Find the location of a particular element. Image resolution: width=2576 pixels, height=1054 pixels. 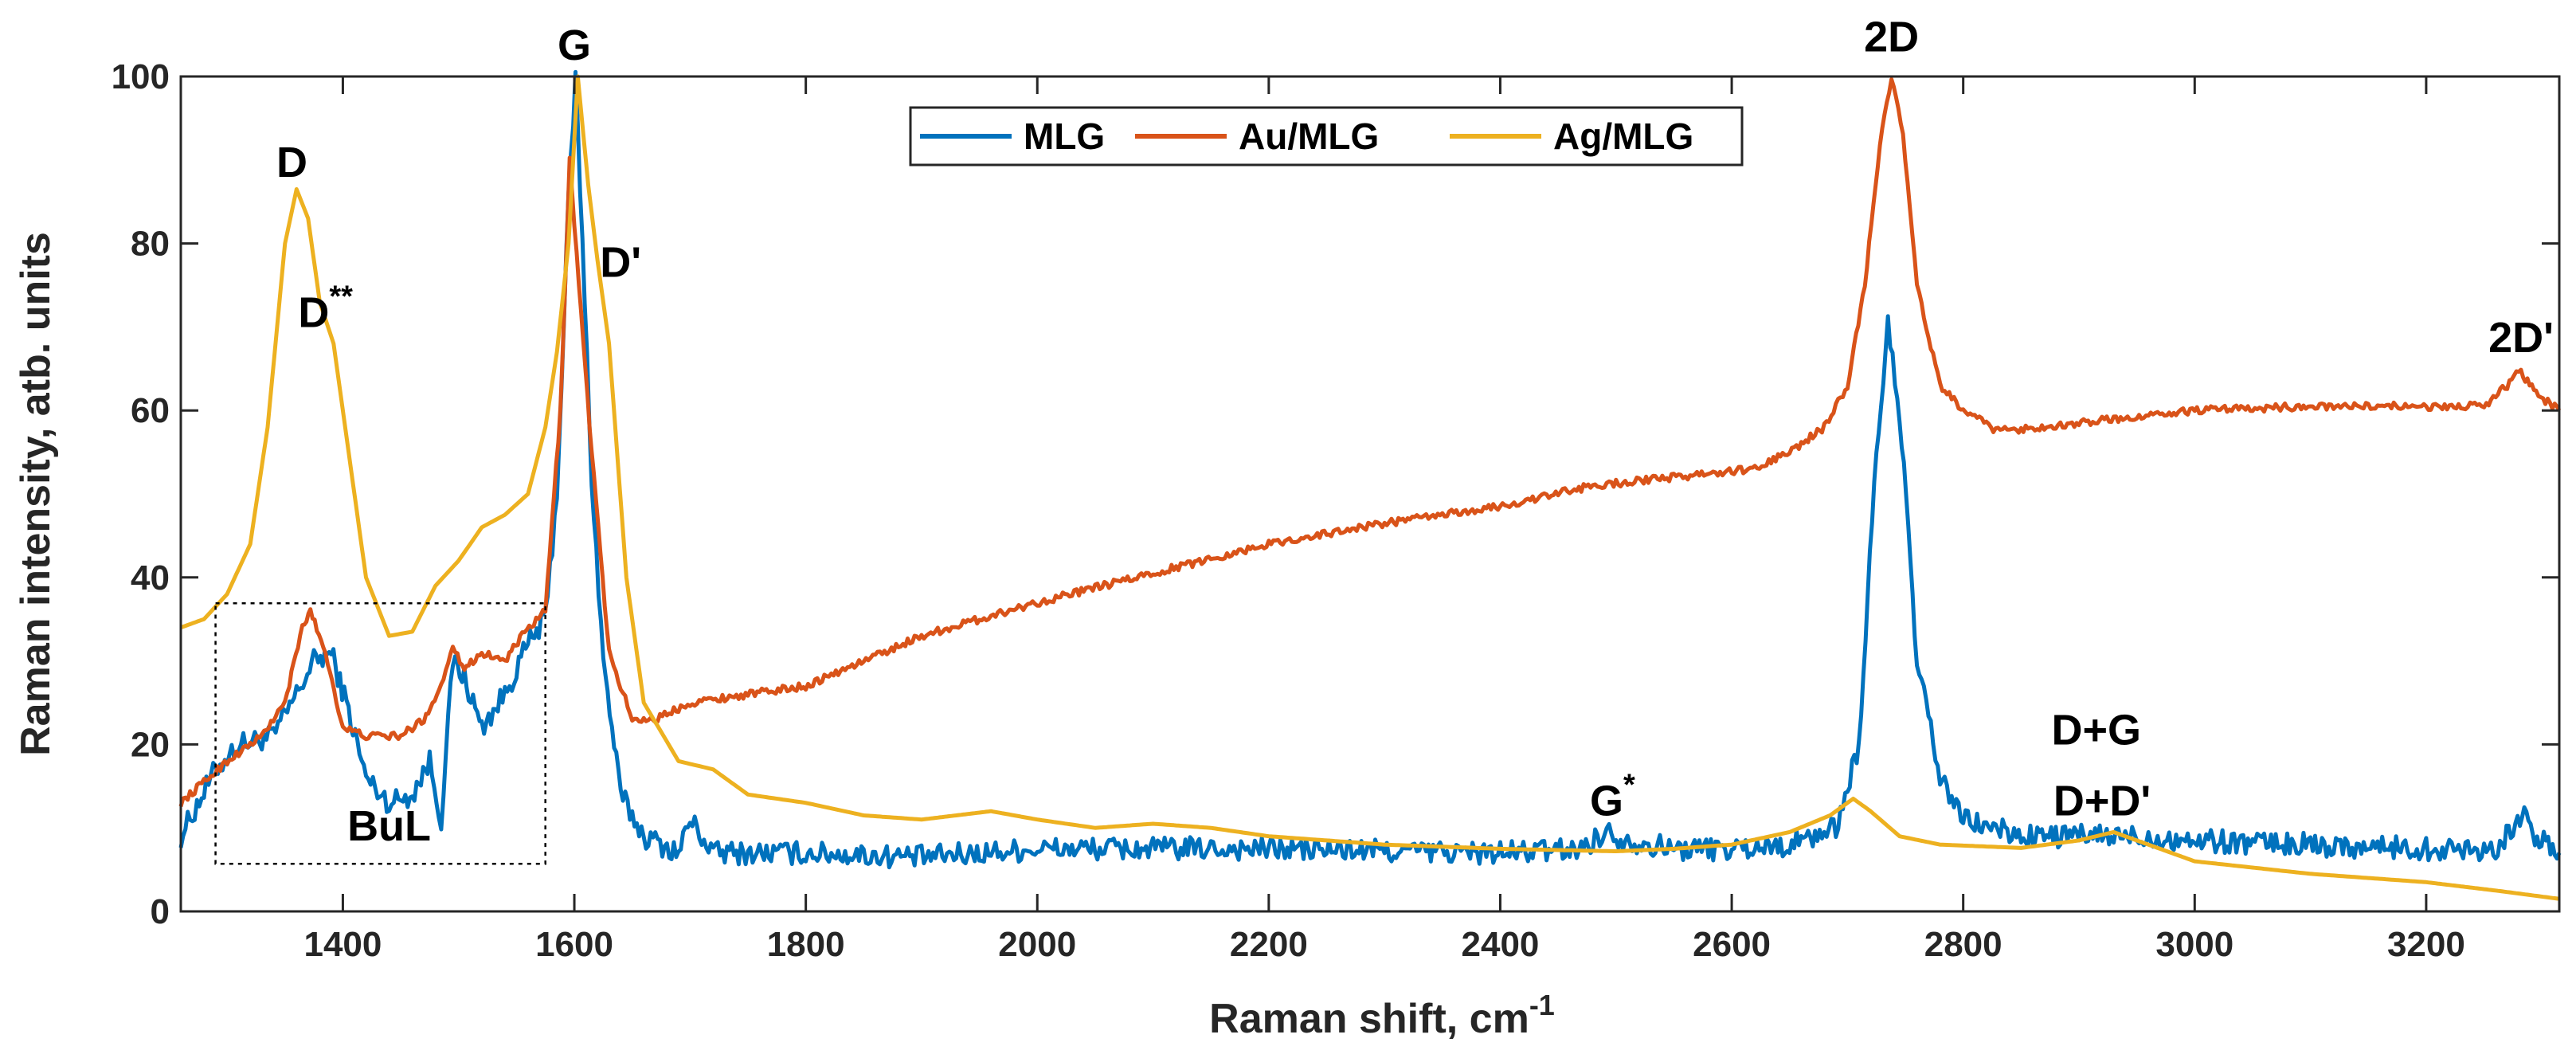

peak-label-d-: D' is located at coordinates (620, 263).